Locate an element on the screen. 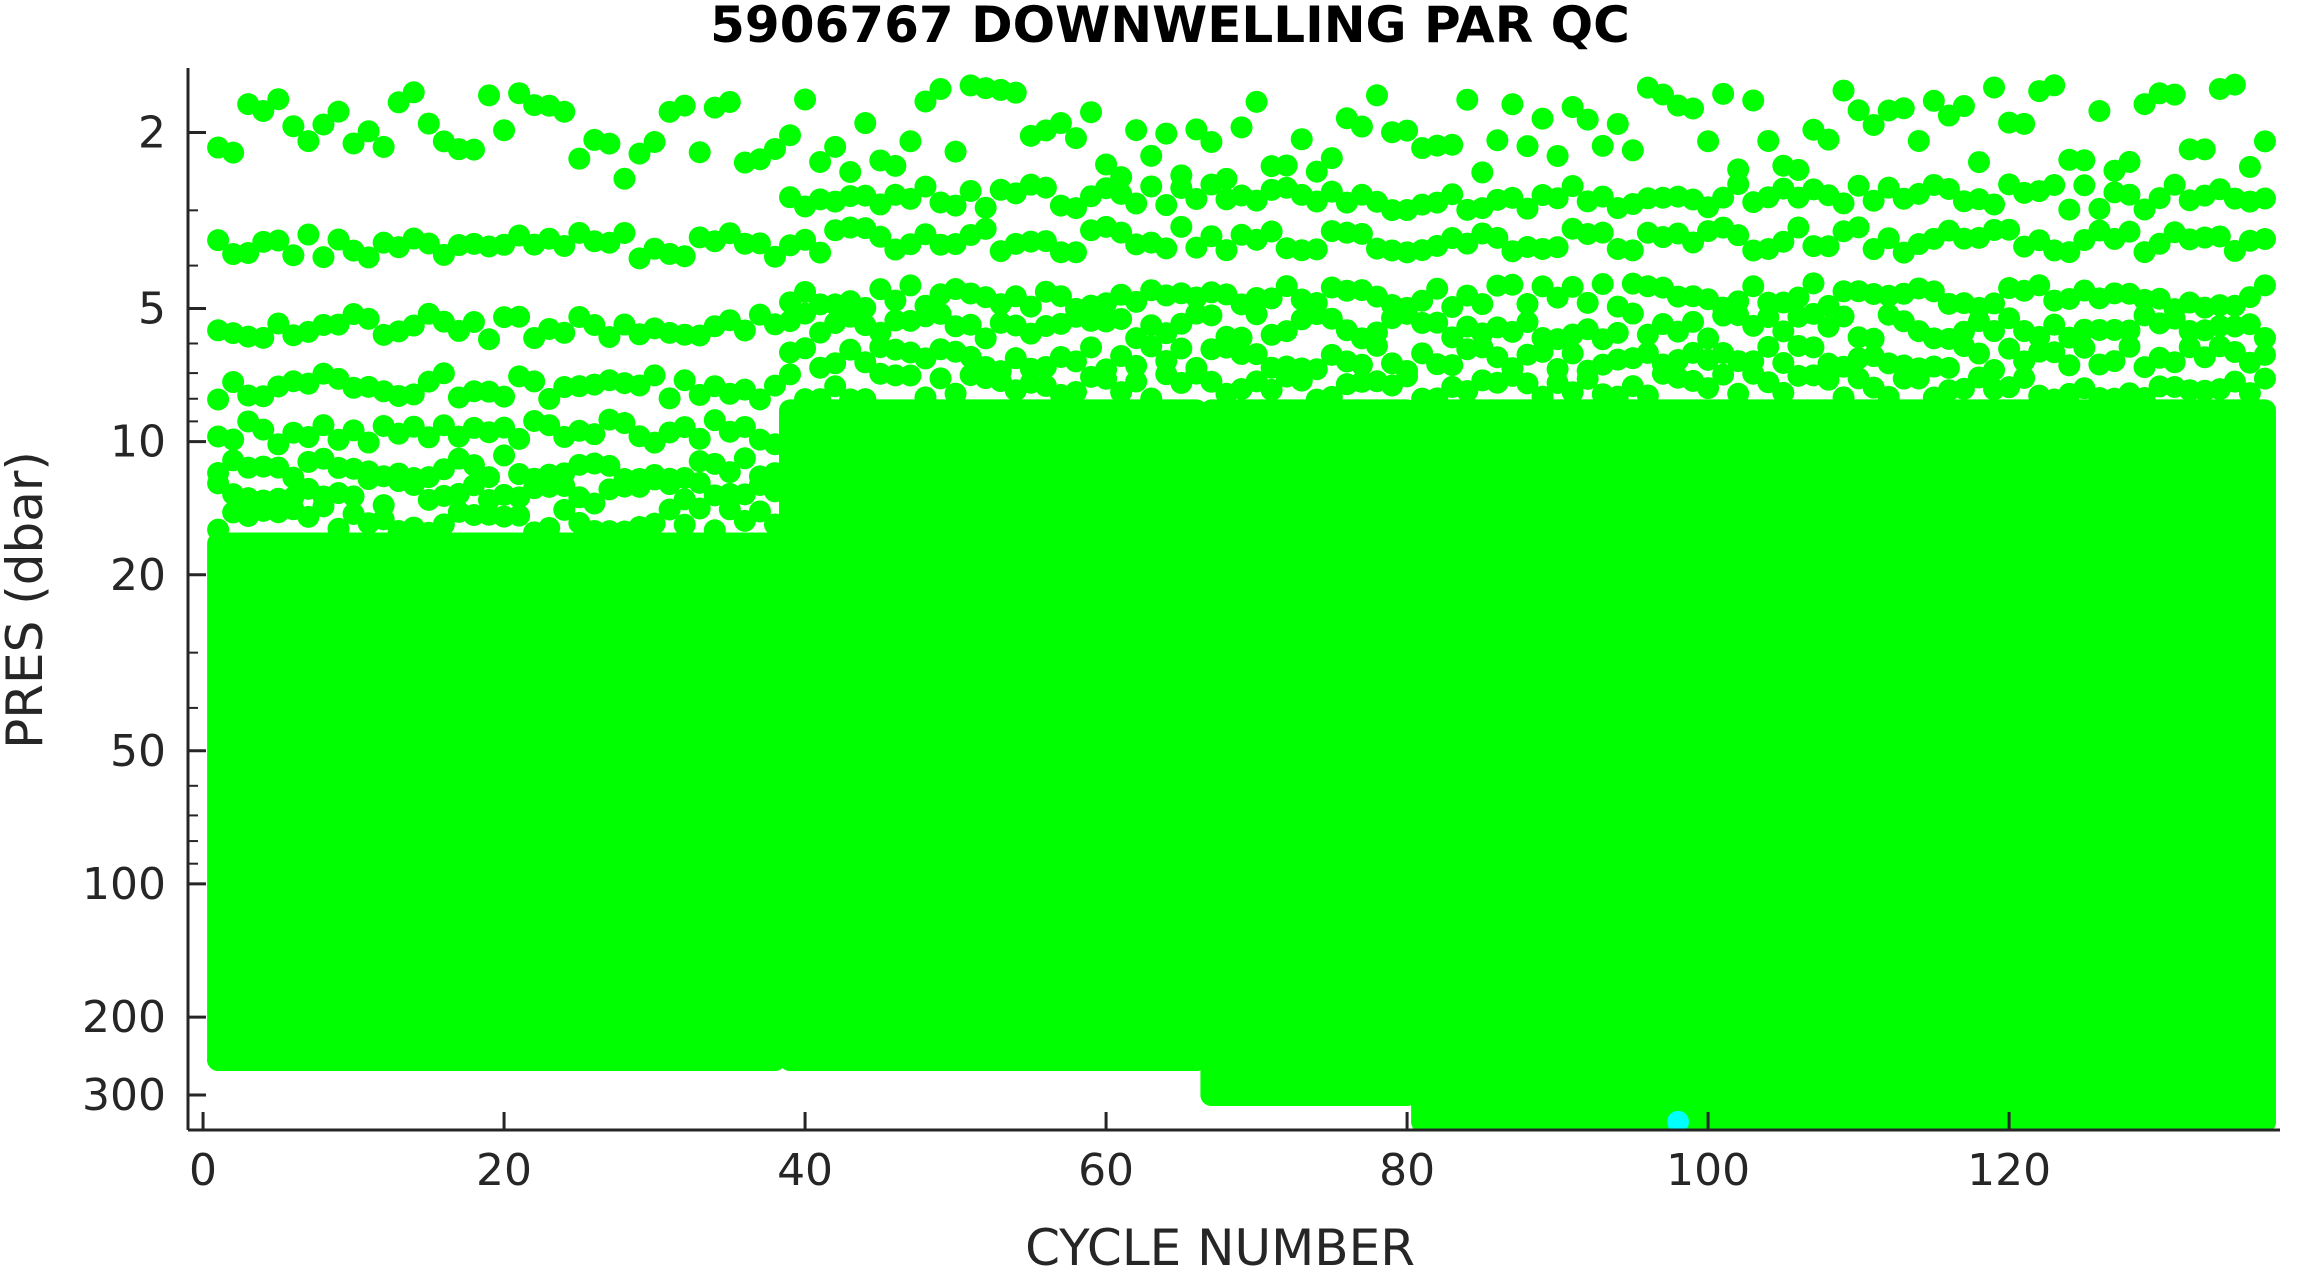  y-axis-label: PRES (dbar) is located at coordinates (27, 600).